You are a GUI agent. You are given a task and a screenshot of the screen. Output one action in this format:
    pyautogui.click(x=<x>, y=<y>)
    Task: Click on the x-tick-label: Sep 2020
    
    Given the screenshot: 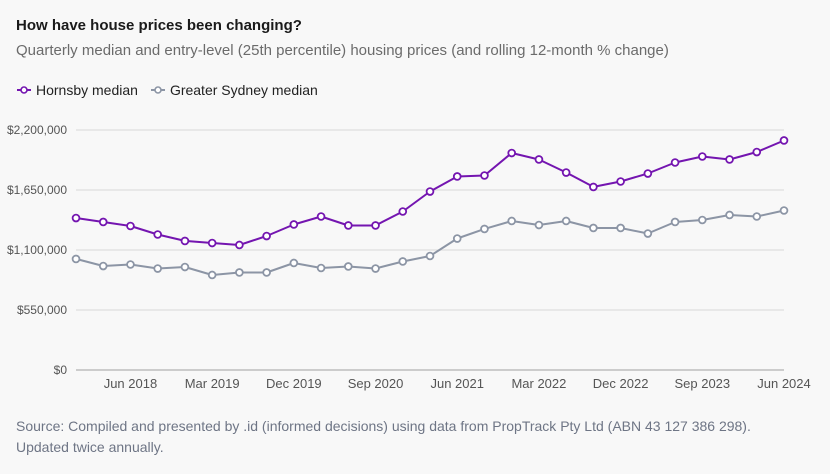 What is the action you would take?
    pyautogui.click(x=376, y=383)
    